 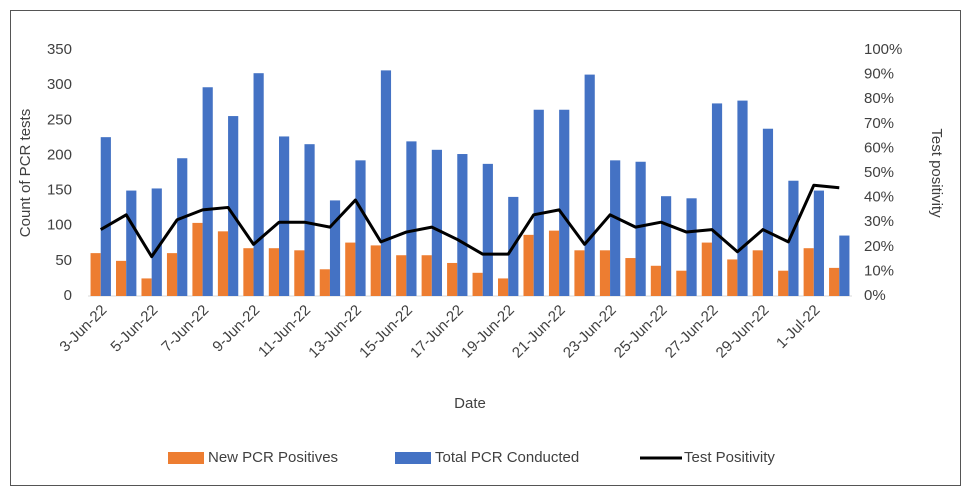 I want to click on y2-tick-label: 70%, so click(x=879, y=123).